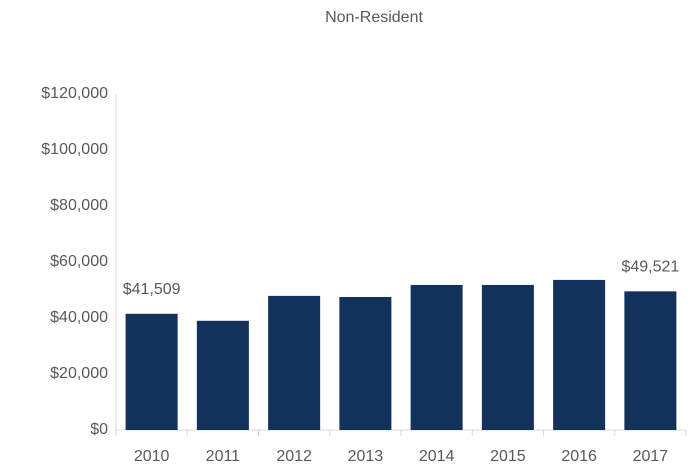 The width and height of the screenshot is (693, 472). I want to click on y-tick-label: $0, so click(99, 429).